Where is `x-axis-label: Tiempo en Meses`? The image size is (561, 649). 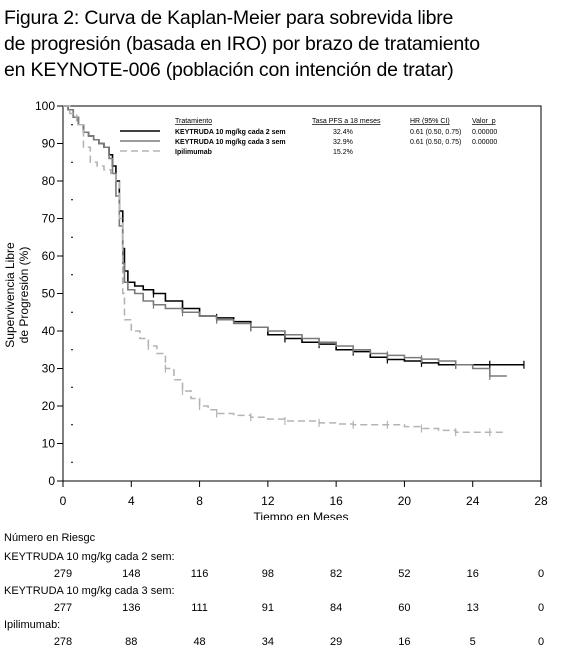 x-axis-label: Tiempo en Meses is located at coordinates (301, 515).